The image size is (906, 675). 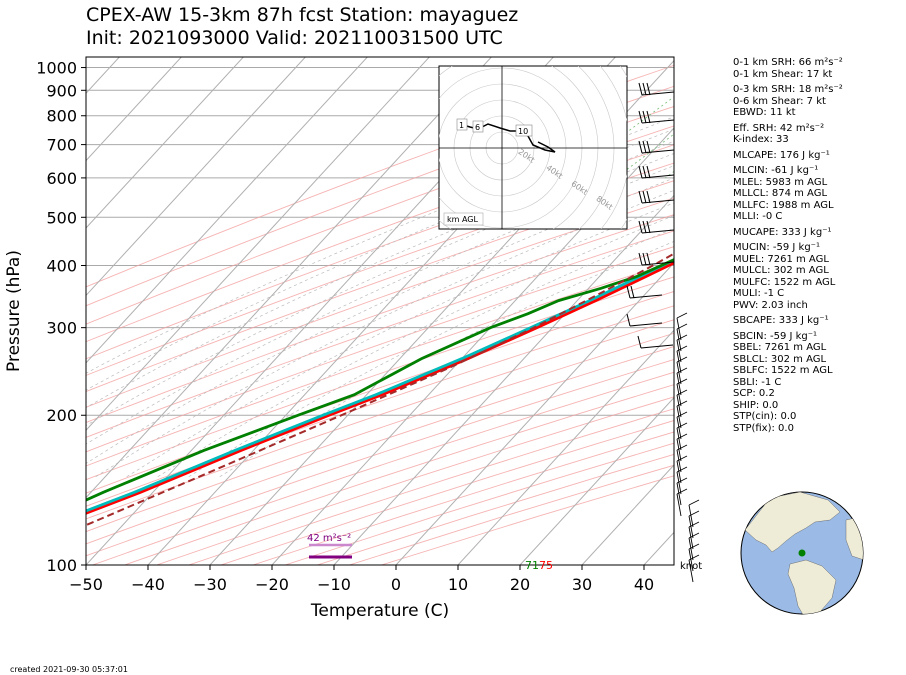 I want to click on x-tick-label: −40, so click(x=148, y=584).